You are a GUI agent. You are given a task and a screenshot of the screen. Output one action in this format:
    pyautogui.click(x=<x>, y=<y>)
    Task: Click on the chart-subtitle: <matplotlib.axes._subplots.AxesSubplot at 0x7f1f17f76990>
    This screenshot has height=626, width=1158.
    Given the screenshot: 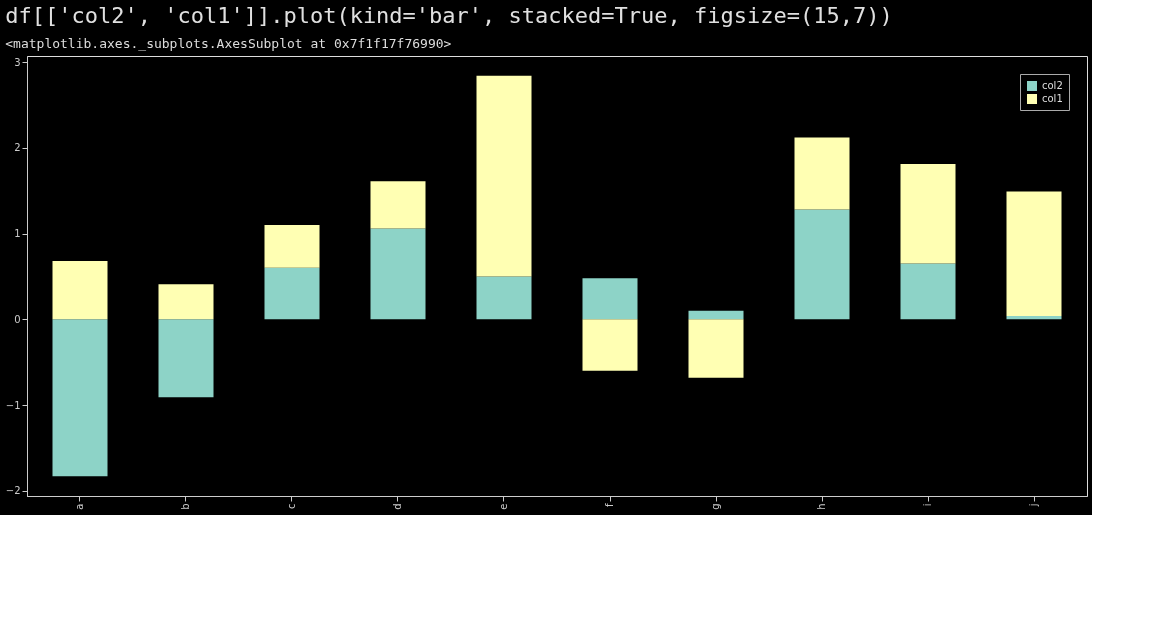 What is the action you would take?
    pyautogui.click(x=228, y=43)
    